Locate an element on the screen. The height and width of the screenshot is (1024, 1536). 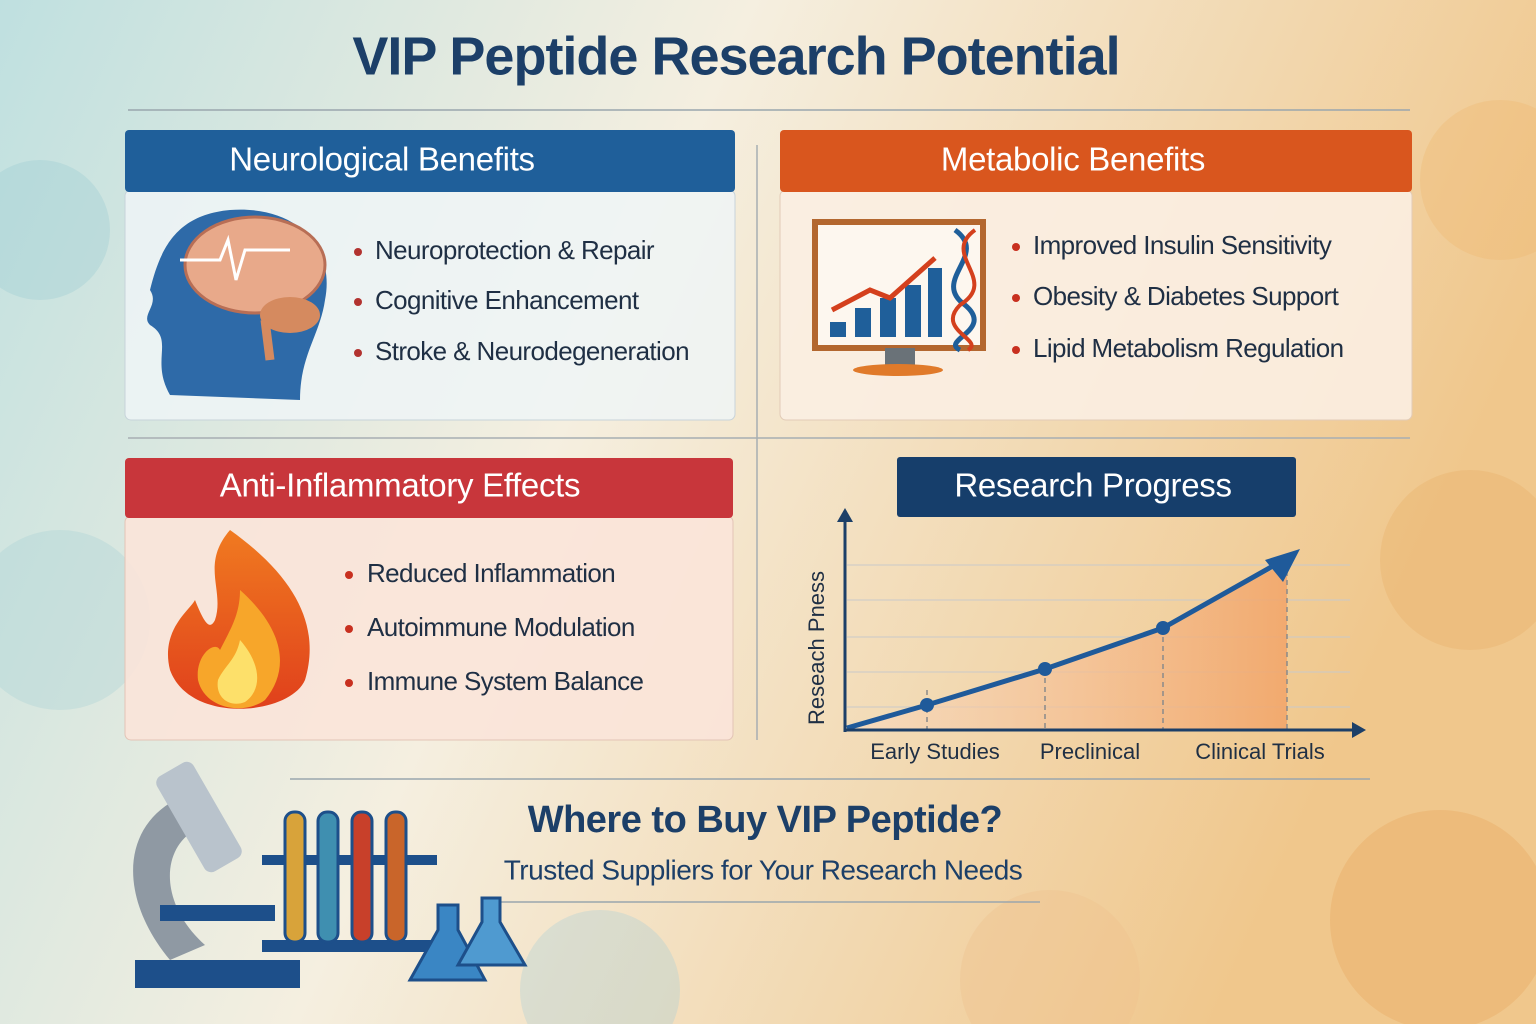
y-arrow is located at coordinates (845, 515).